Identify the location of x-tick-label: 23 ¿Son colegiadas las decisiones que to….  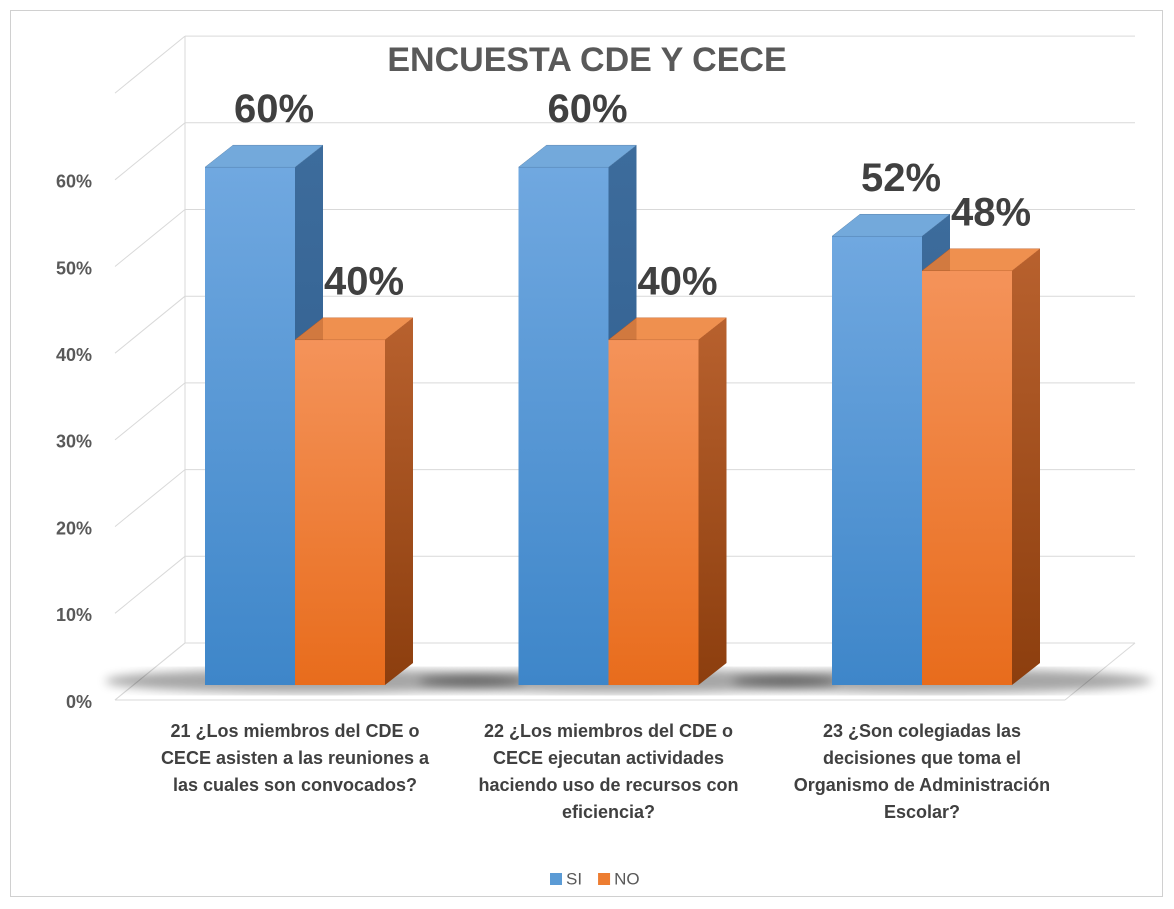
(922, 771).